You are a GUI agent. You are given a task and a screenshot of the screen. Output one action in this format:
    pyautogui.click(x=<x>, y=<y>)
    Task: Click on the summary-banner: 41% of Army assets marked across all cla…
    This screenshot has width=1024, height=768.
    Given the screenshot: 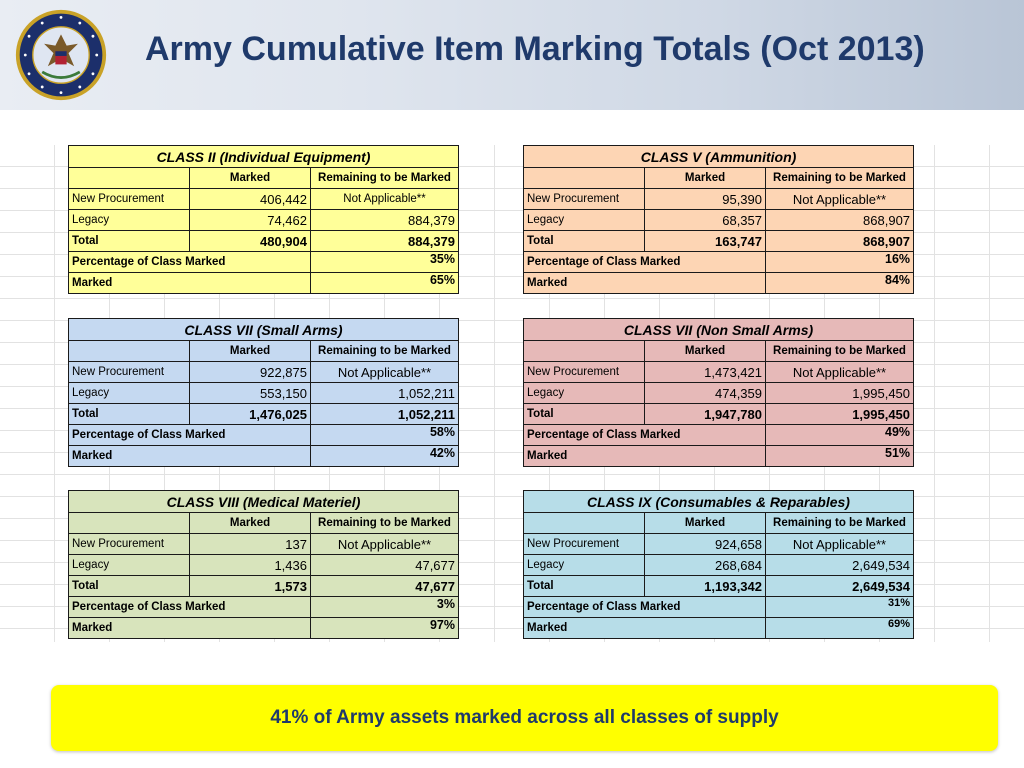 What is the action you would take?
    pyautogui.click(x=524, y=718)
    